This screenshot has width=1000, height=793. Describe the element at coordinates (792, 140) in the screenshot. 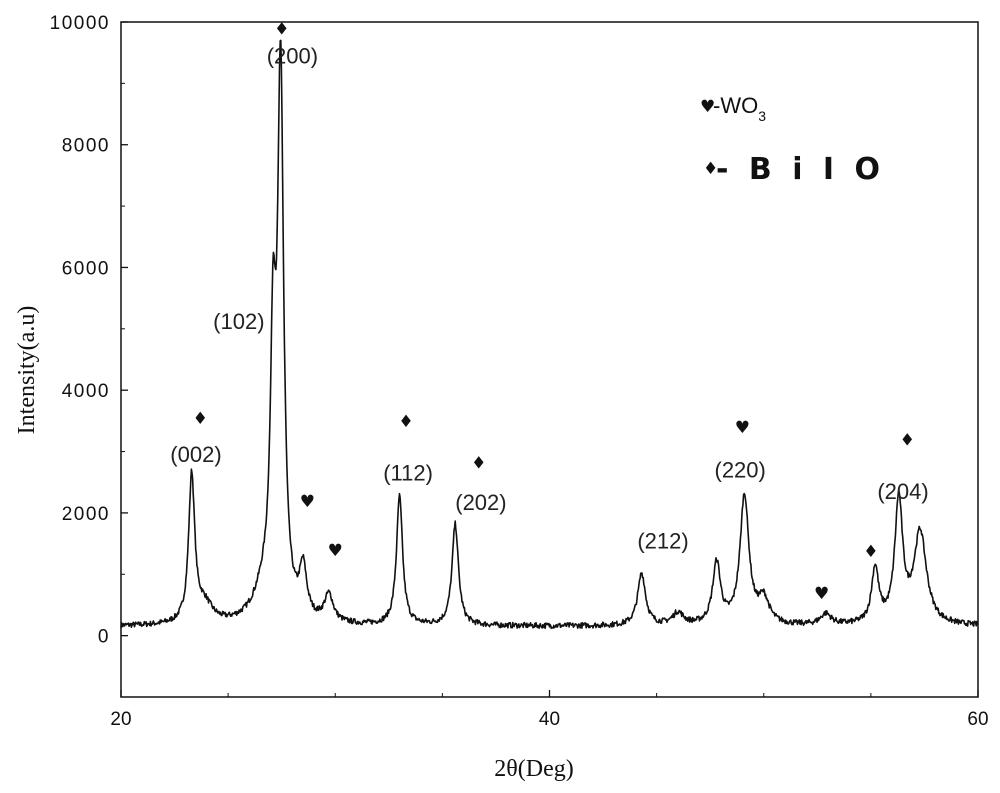

I see `legend: ♥-WO3 ♦- B i I O` at that location.